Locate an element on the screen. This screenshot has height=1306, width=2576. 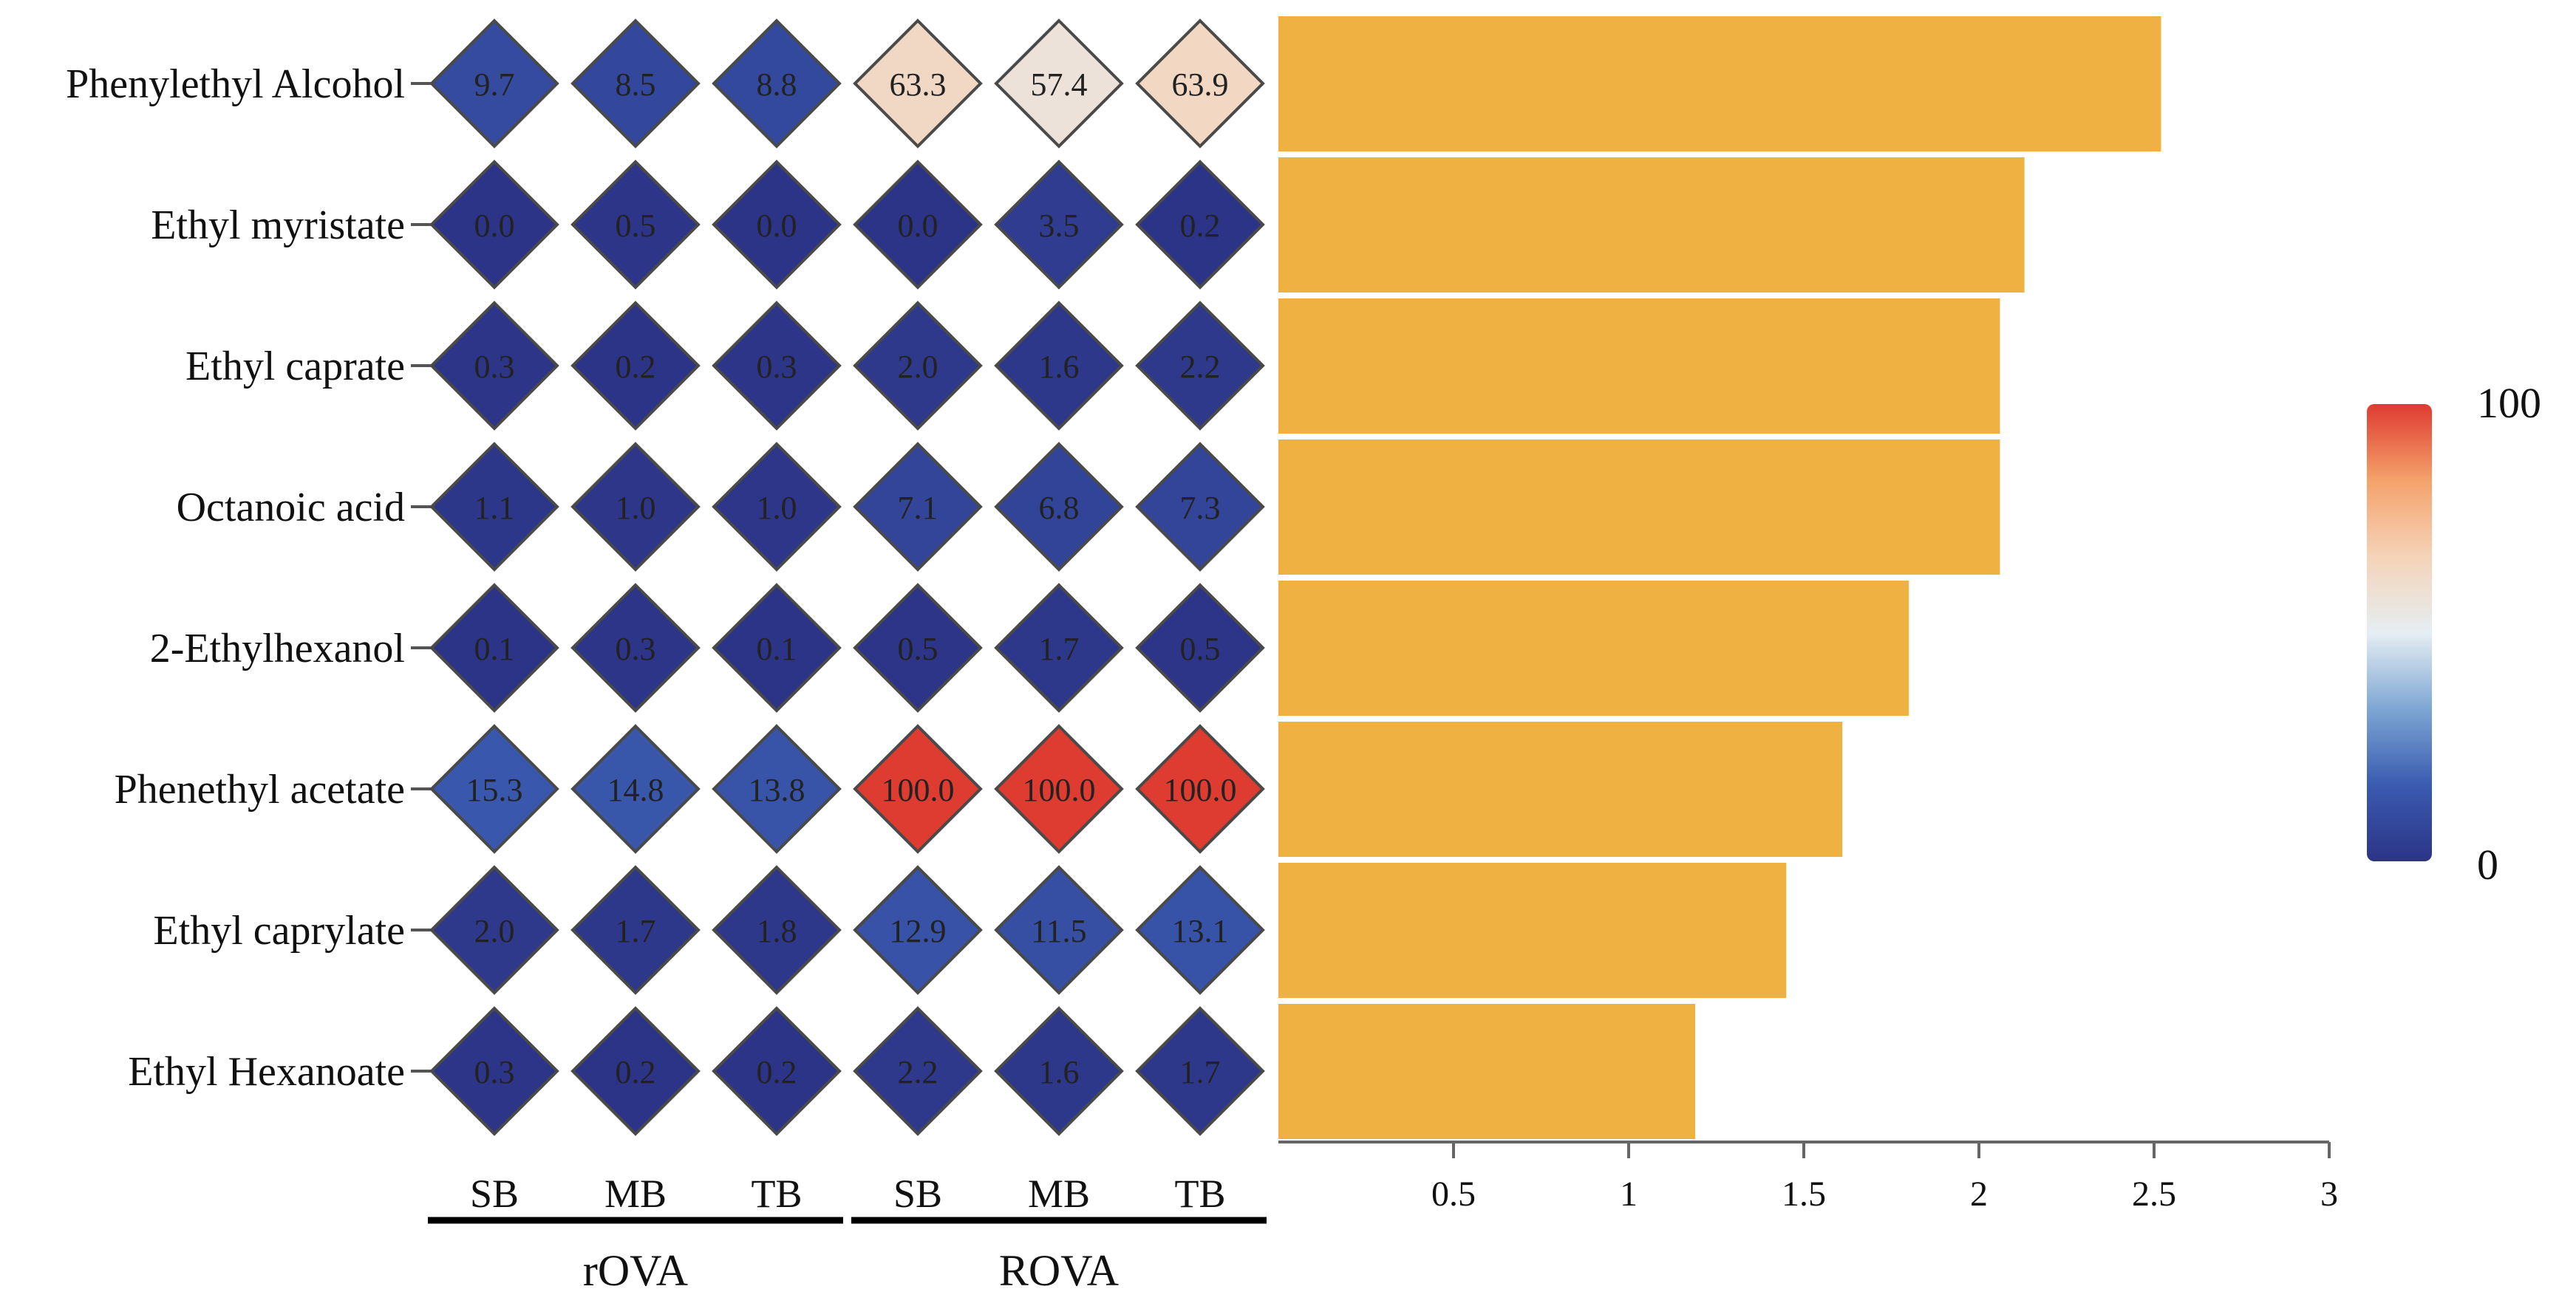
x-tick-label: 3 is located at coordinates (2329, 1195).